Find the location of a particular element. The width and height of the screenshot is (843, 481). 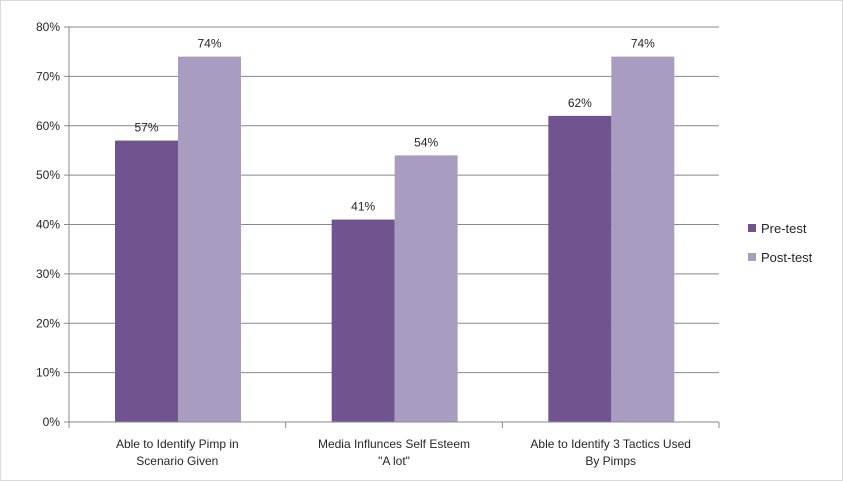

x-category-label-line: By Pimps is located at coordinates (610, 461).